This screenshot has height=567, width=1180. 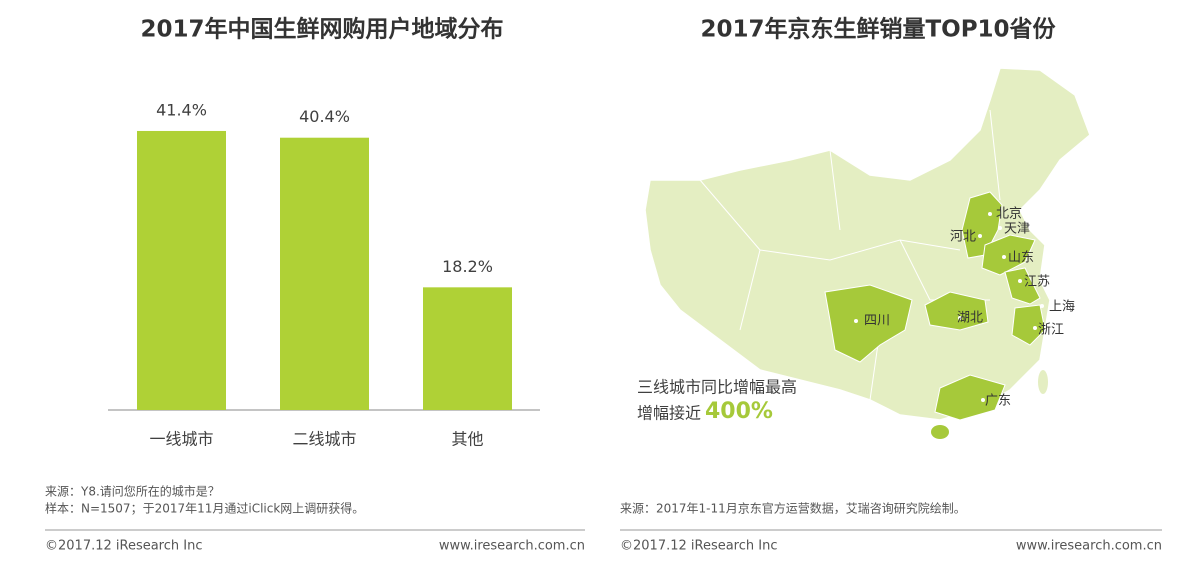 I want to click on source: 来源：Y8.请问您所在的城市是？, so click(x=132, y=491).